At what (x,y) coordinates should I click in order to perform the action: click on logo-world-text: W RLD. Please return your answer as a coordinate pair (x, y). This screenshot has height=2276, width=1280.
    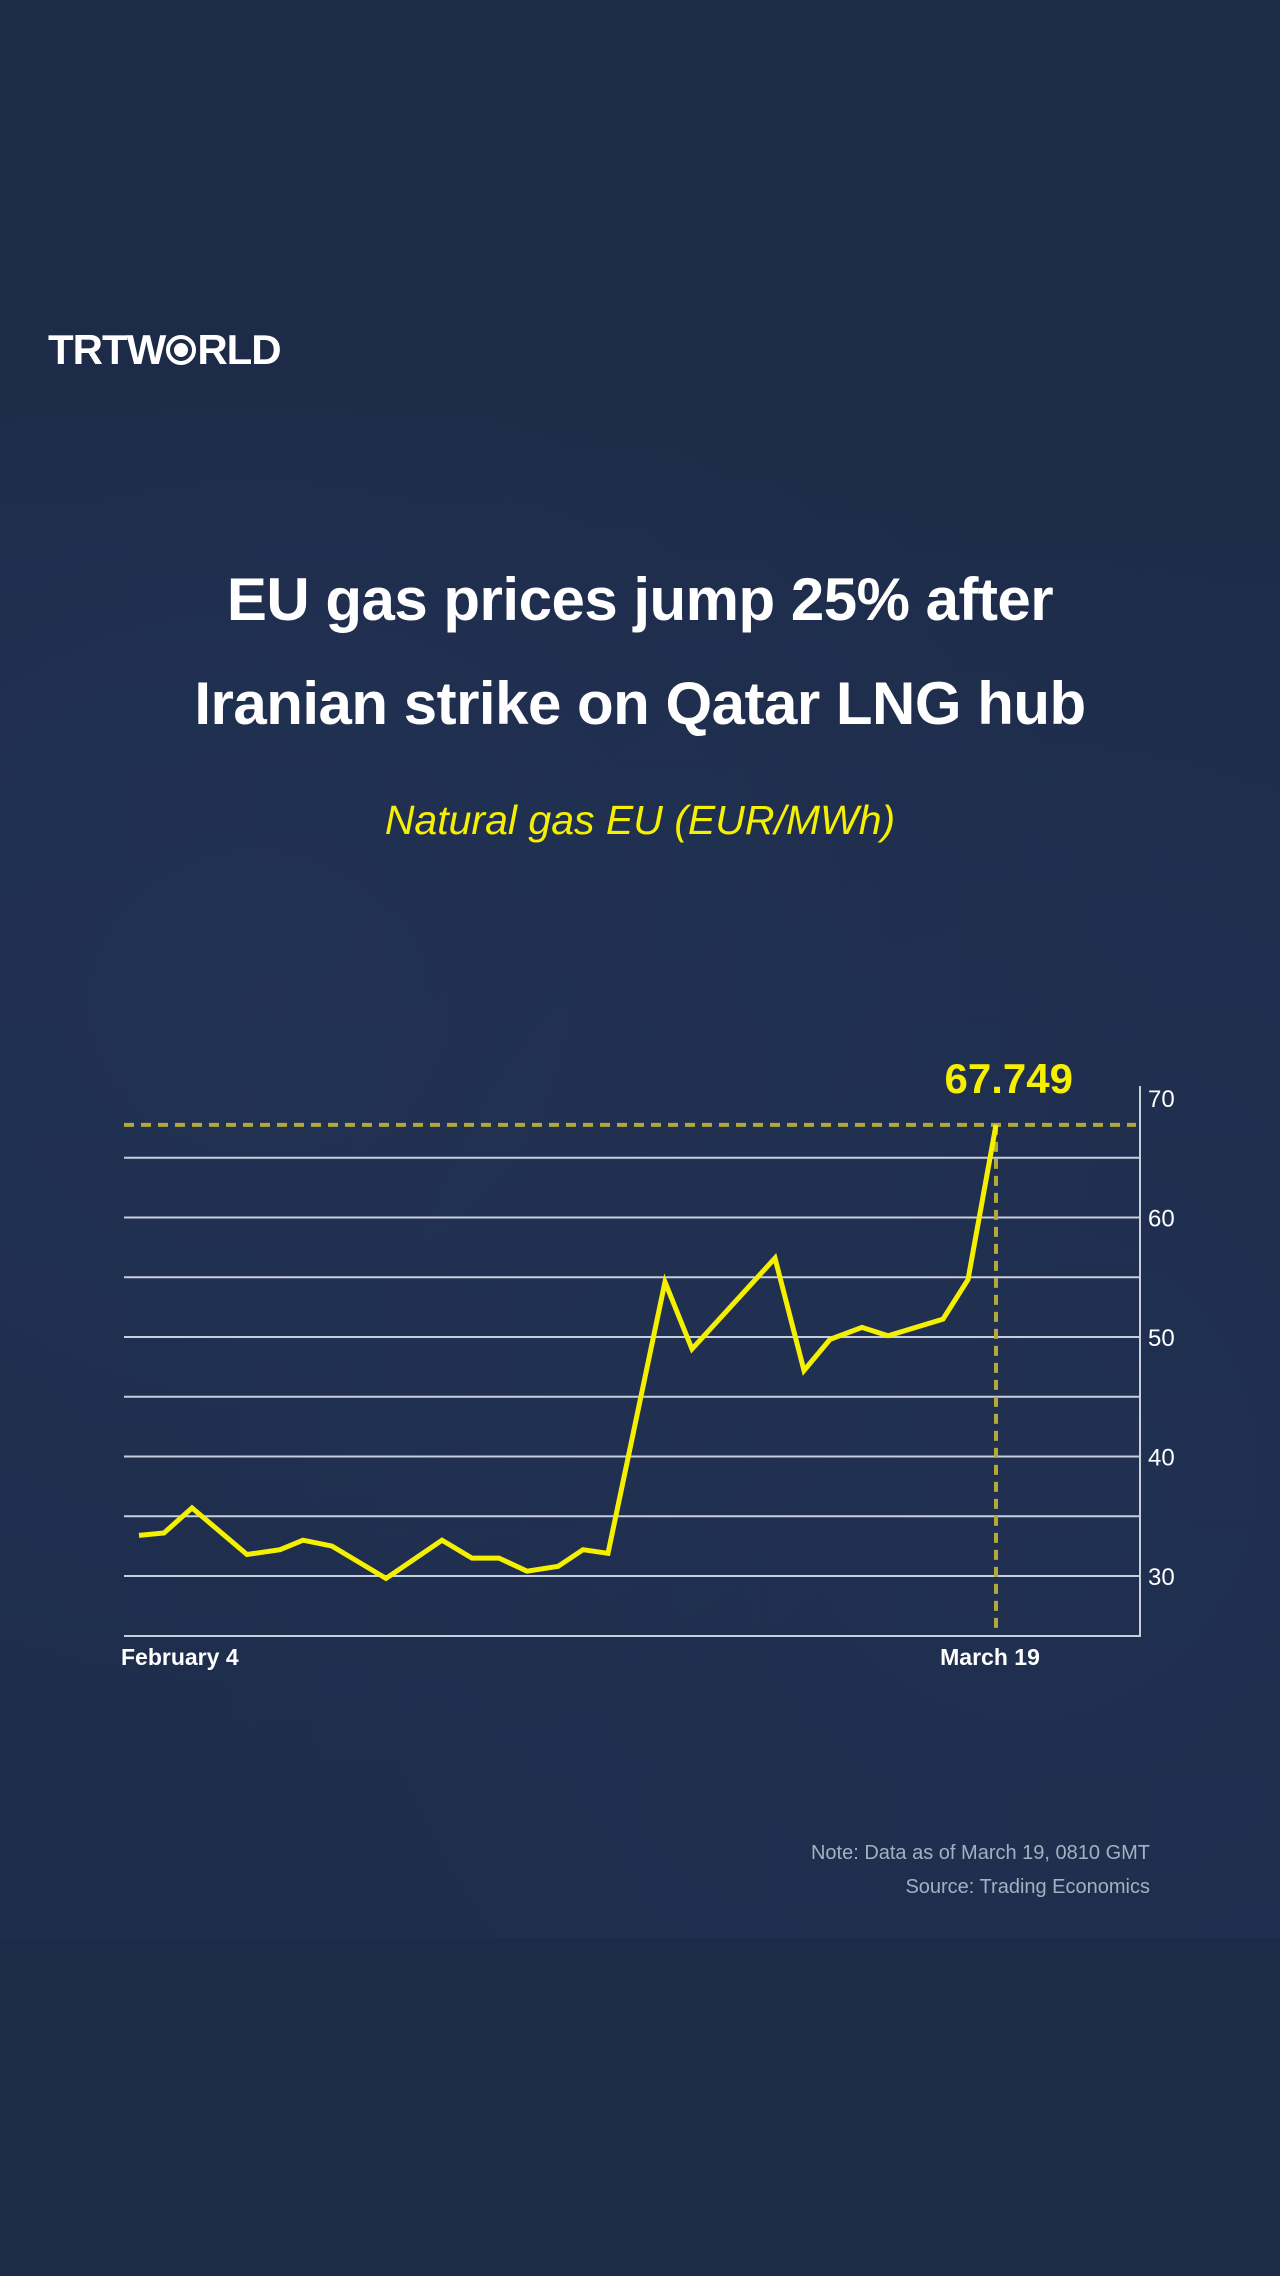
    Looking at the image, I should click on (204, 349).